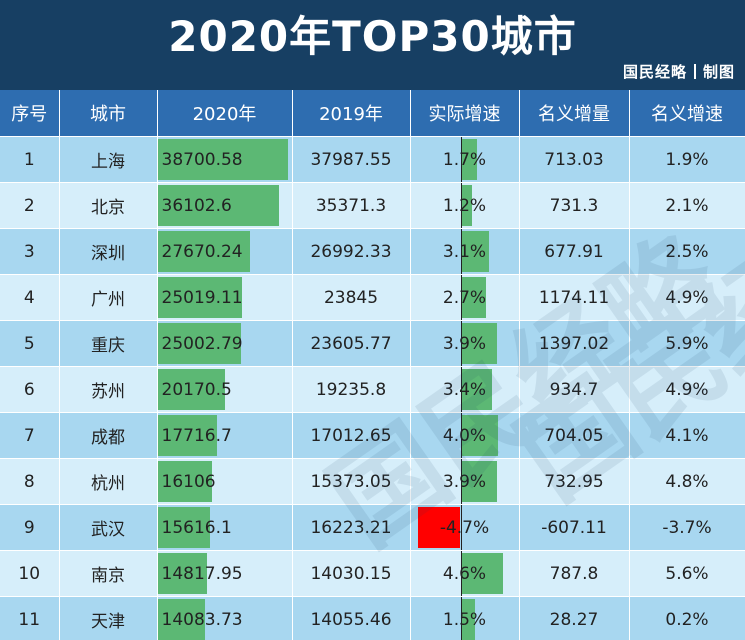 Image resolution: width=745 pixels, height=640 pixels. I want to click on gdp-2019-cell: 35371.3, so click(351, 205).